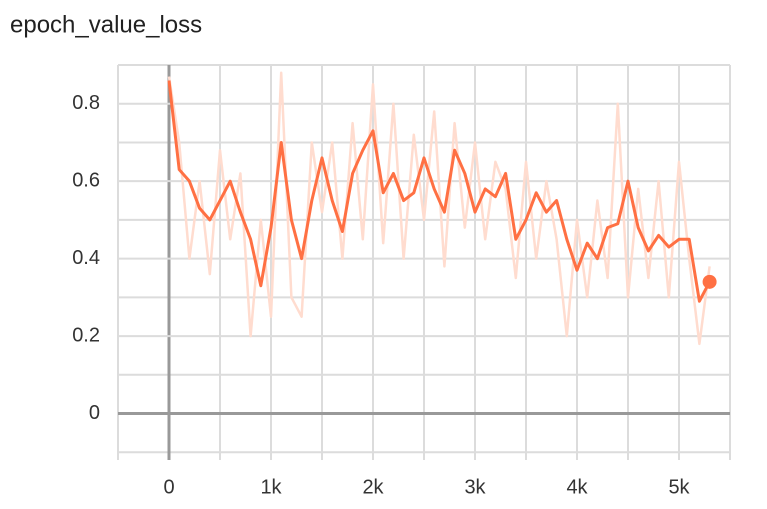 This screenshot has height=509, width=767. I want to click on y-tick-label: 0.6, so click(86, 180).